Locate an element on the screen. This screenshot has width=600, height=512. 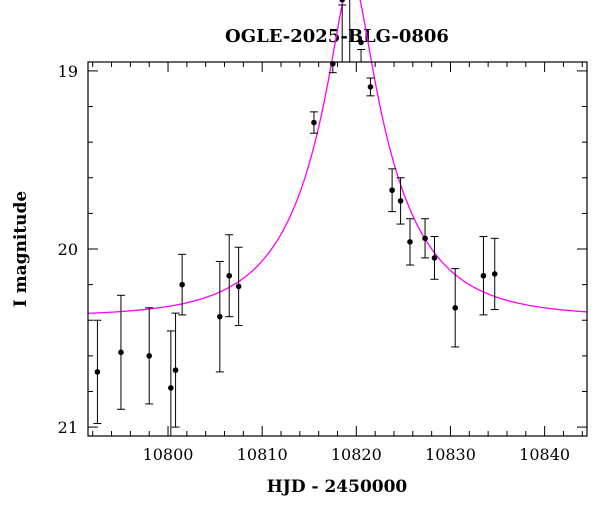
y-axis-label: I magnitude is located at coordinates (21, 249).